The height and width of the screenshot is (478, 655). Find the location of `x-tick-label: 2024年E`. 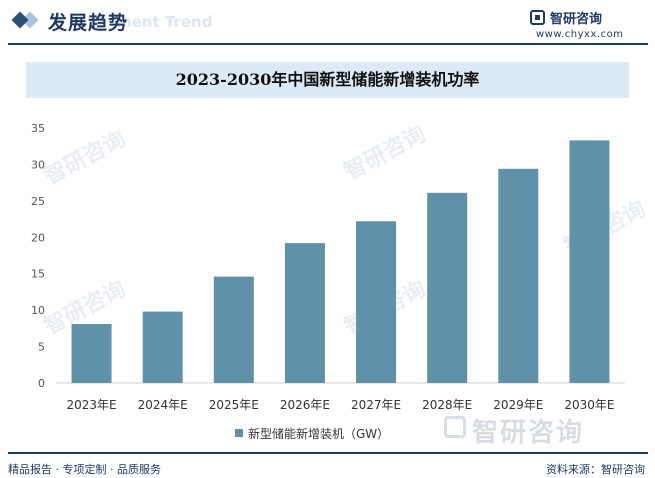

x-tick-label: 2024年E is located at coordinates (163, 405).